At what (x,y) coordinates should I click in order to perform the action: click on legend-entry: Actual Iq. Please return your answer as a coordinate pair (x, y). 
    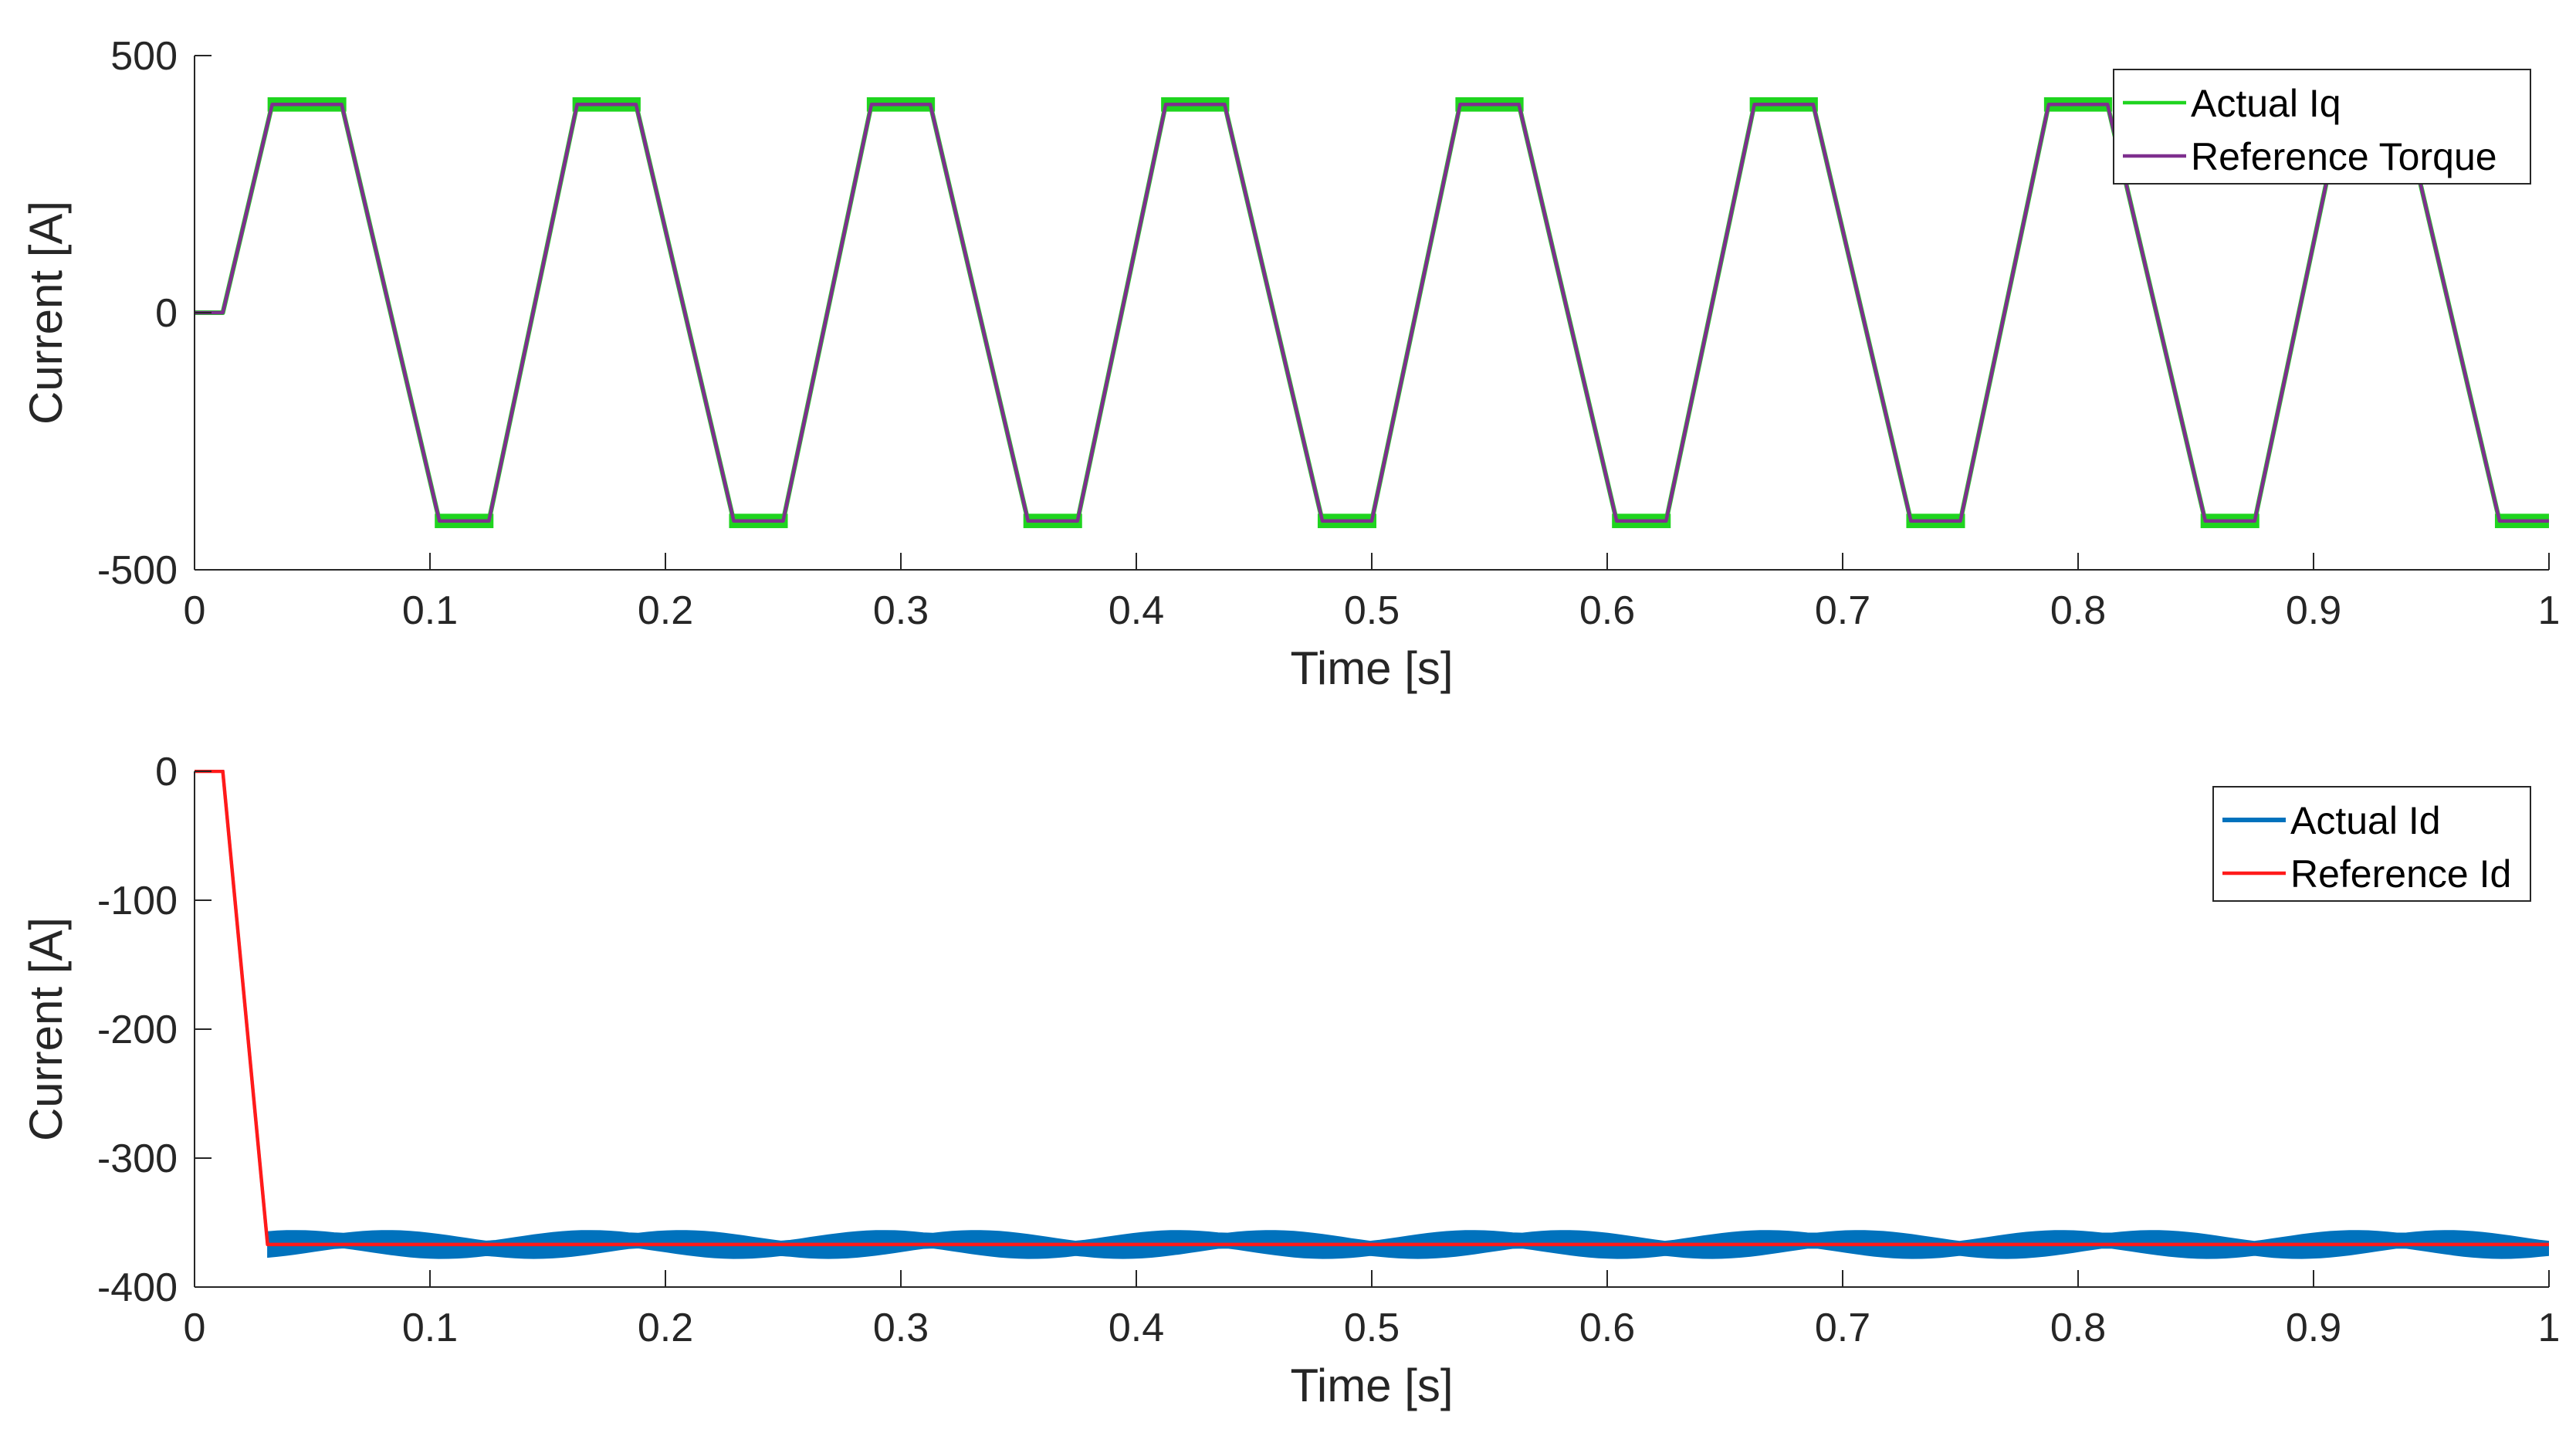
    Looking at the image, I should click on (2266, 103).